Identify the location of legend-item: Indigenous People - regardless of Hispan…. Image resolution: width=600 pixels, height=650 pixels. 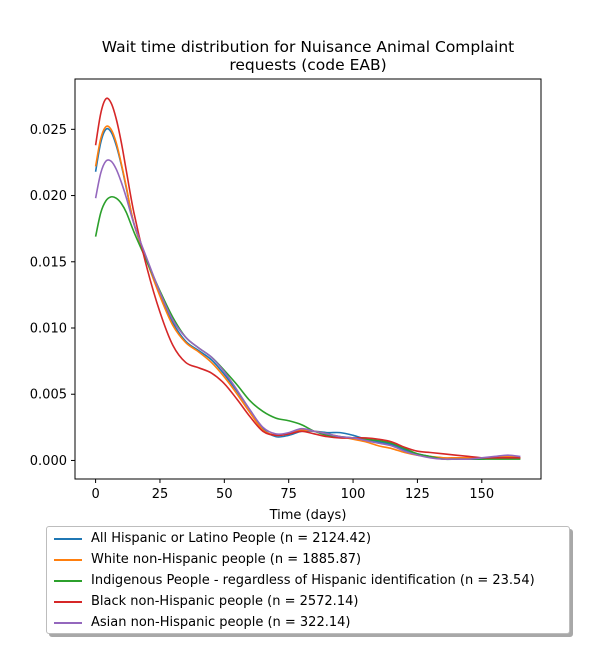
(308, 580).